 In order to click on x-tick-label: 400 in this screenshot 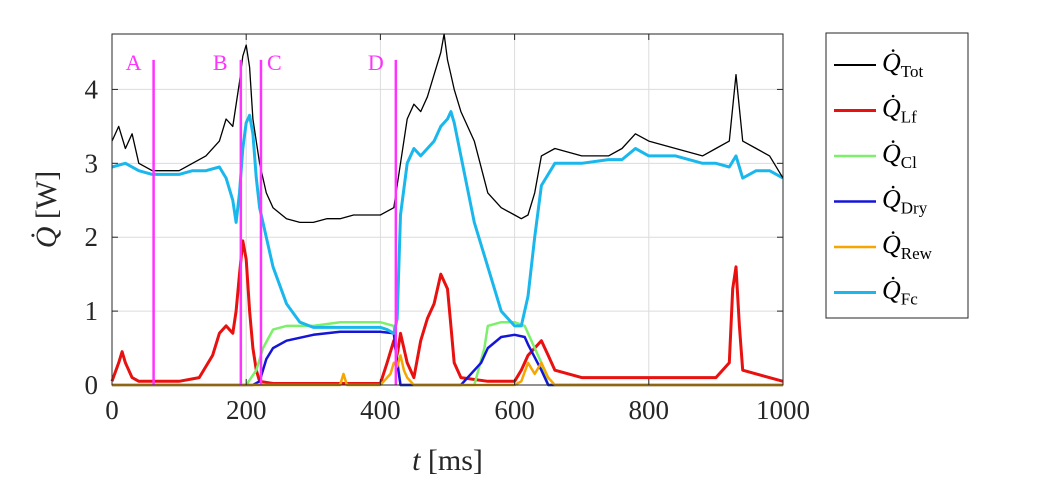, I will do `click(380, 410)`.